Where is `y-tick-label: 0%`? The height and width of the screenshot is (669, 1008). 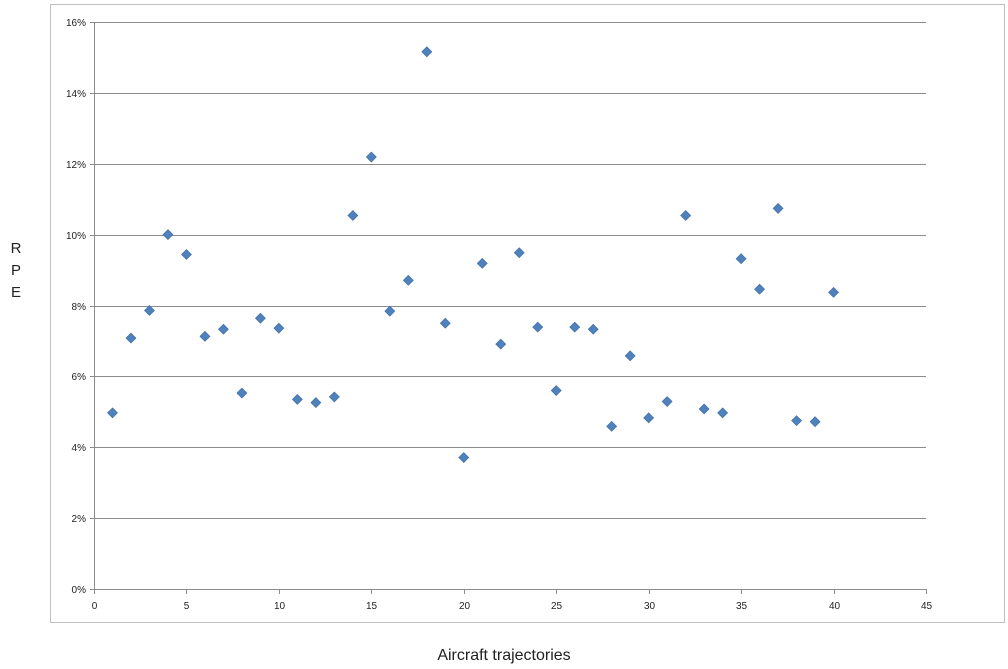
y-tick-label: 0% is located at coordinates (79, 590).